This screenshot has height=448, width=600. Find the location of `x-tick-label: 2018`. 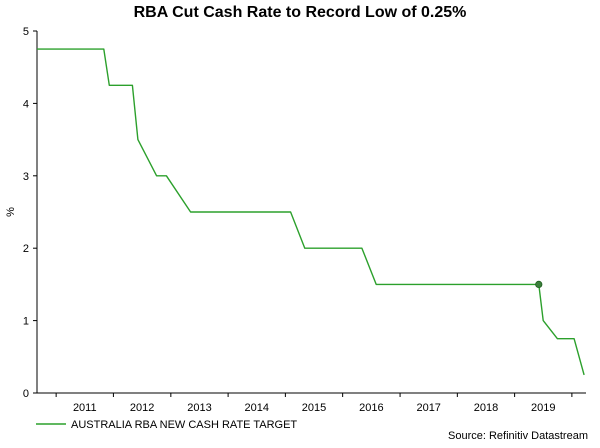

x-tick-label: 2018 is located at coordinates (486, 408).